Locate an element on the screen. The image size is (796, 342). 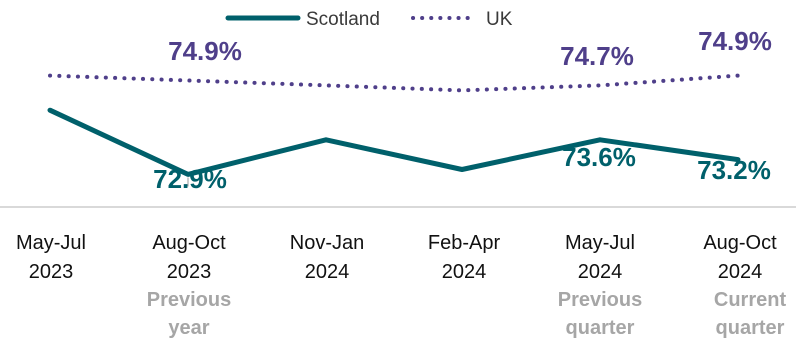
x-tick-label: Nov-Jan is located at coordinates (327, 243).